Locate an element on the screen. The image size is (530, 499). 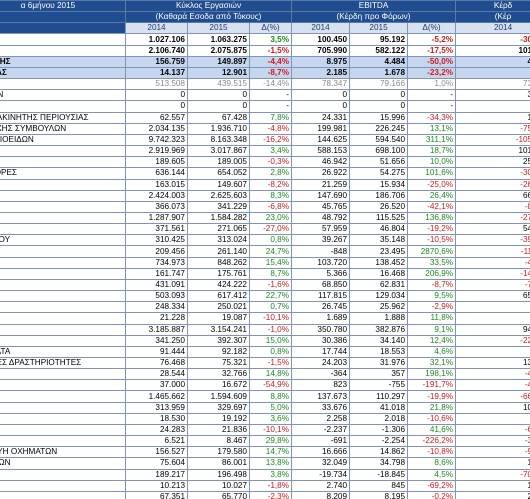
table-cell: 341.229 is located at coordinates (218, 206).